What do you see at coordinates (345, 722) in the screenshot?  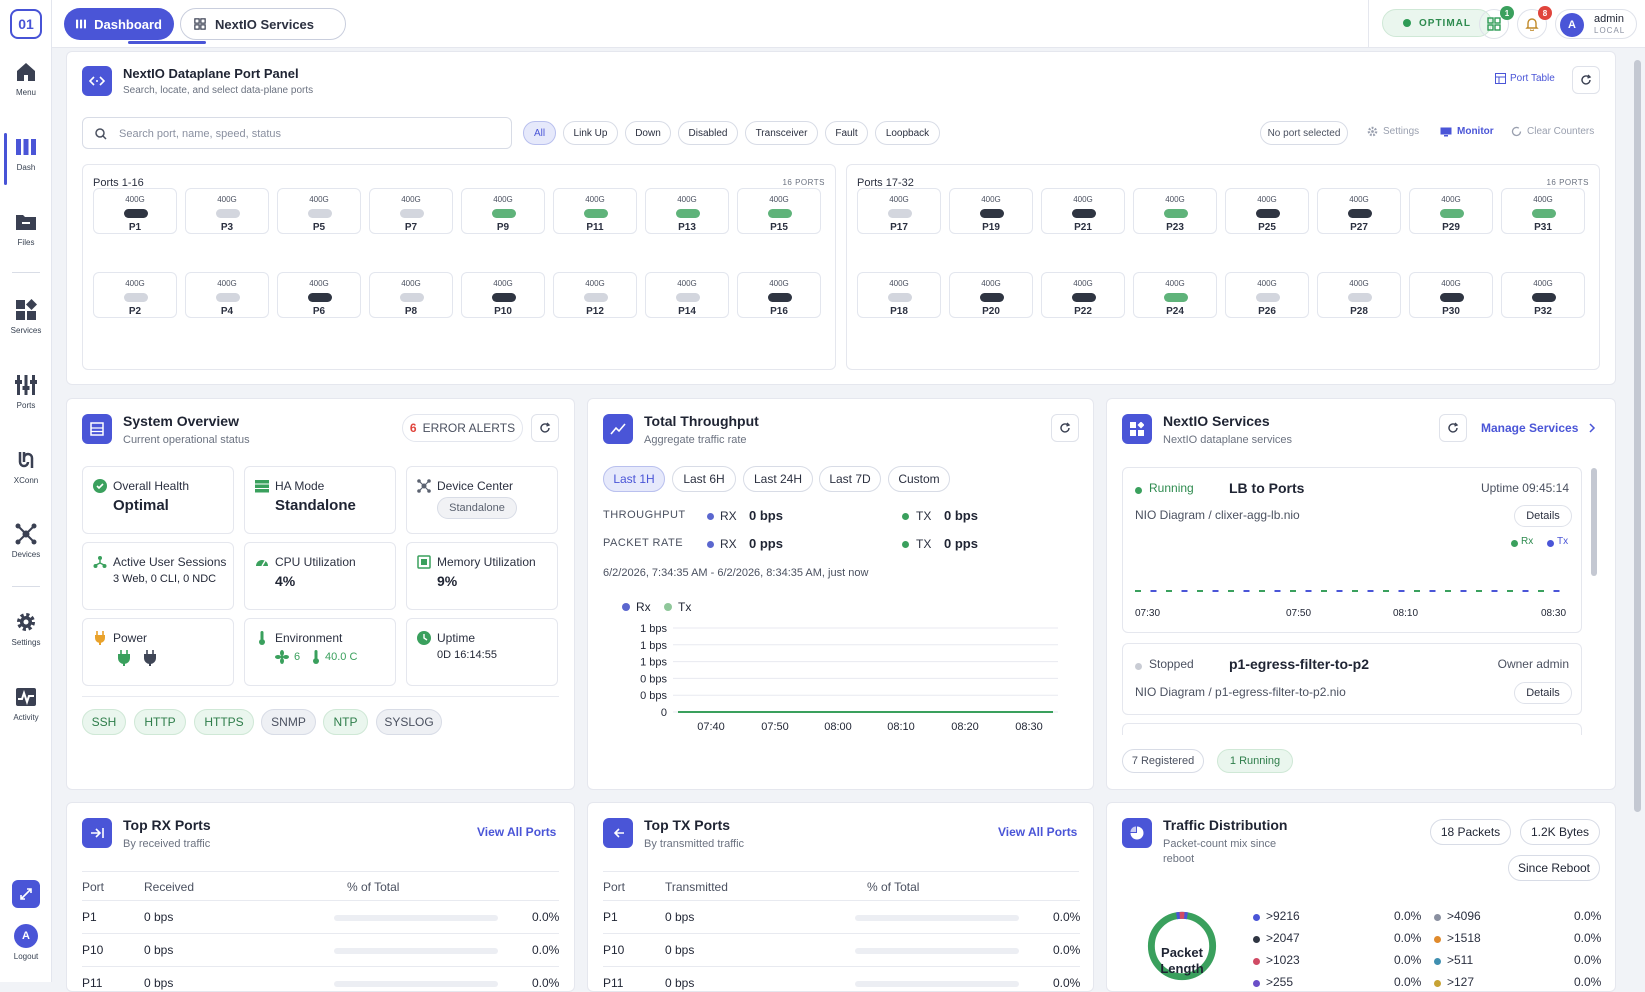 I see `protocol-ntp: NTP` at bounding box center [345, 722].